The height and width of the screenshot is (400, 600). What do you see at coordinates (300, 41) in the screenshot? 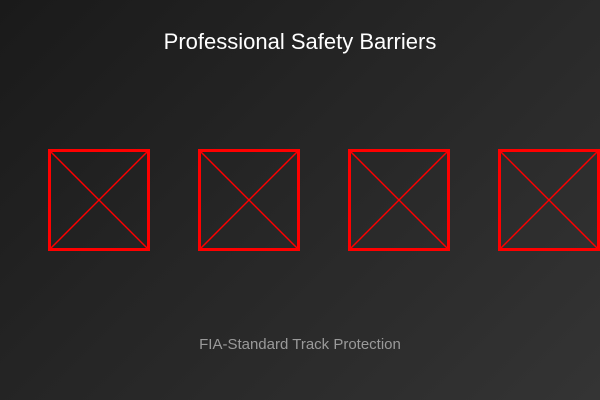
I see `banner-title: Professional Safety Barriers` at bounding box center [300, 41].